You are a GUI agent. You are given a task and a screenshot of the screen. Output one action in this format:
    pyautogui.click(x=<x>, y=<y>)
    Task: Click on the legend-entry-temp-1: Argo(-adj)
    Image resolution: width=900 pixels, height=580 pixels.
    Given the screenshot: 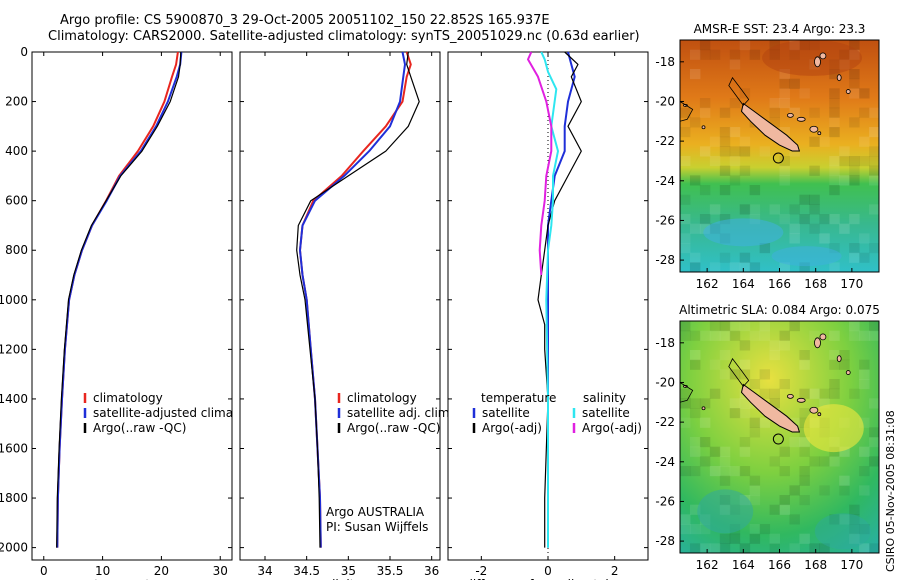 What is the action you would take?
    pyautogui.click(x=512, y=428)
    